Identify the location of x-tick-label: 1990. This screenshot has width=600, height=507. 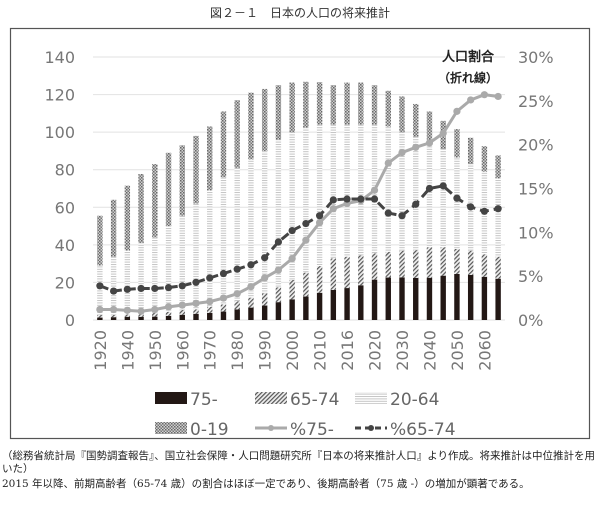
(265, 350).